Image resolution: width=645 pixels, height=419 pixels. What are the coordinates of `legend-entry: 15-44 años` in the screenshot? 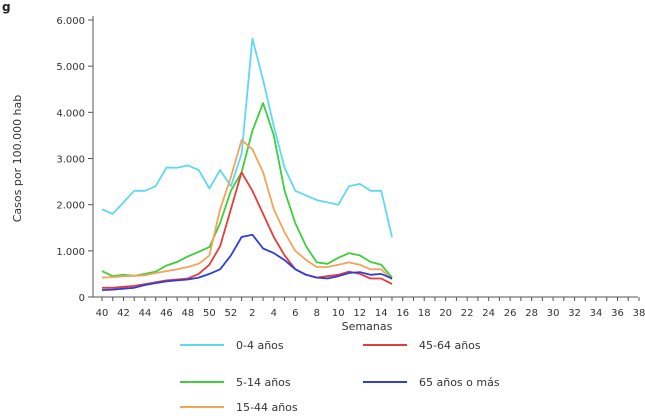 It's located at (239, 407).